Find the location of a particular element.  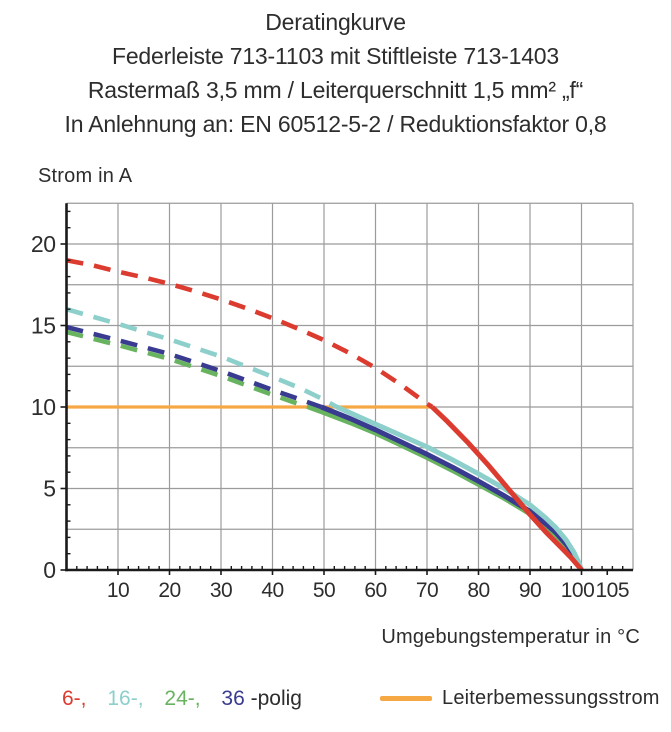

svg-text: 80 is located at coordinates (478, 590).